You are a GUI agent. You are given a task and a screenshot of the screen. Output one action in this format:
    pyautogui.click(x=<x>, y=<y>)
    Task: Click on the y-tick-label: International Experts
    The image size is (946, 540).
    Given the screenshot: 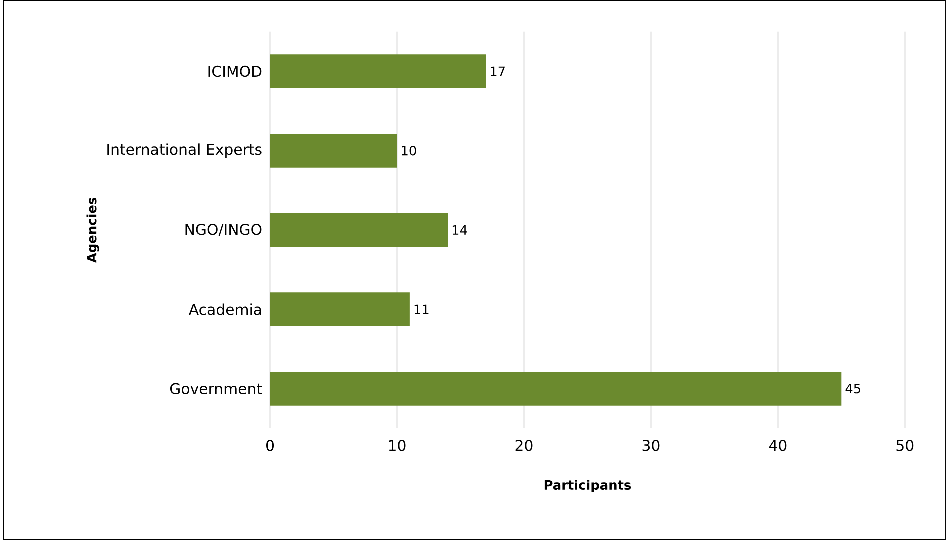 What is the action you would take?
    pyautogui.click(x=185, y=151)
    